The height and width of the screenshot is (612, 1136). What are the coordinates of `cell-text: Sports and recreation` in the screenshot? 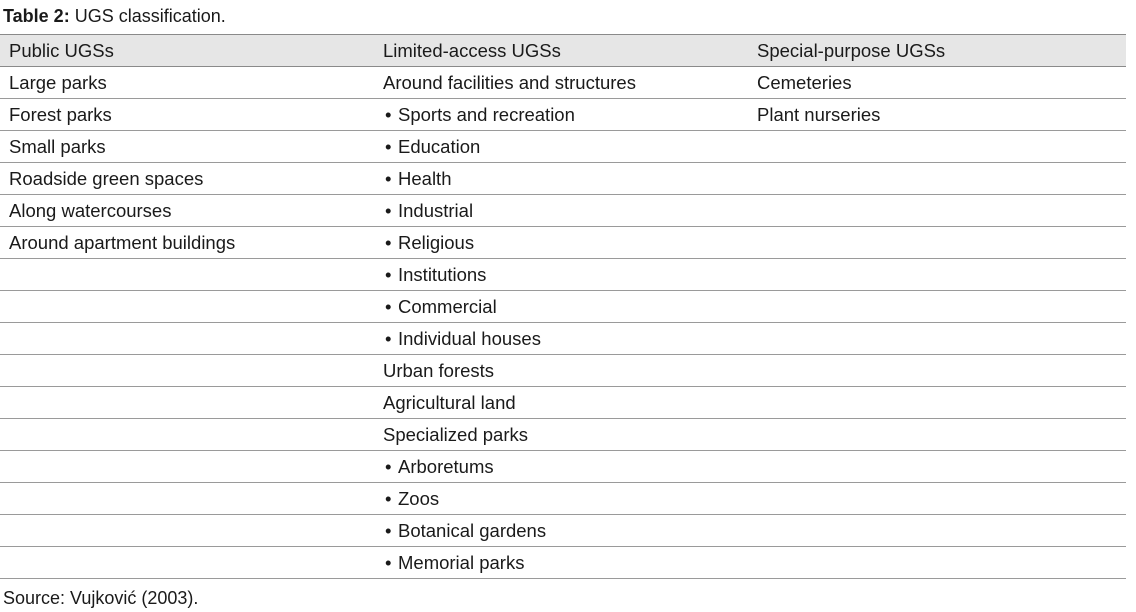 It's located at (486, 114).